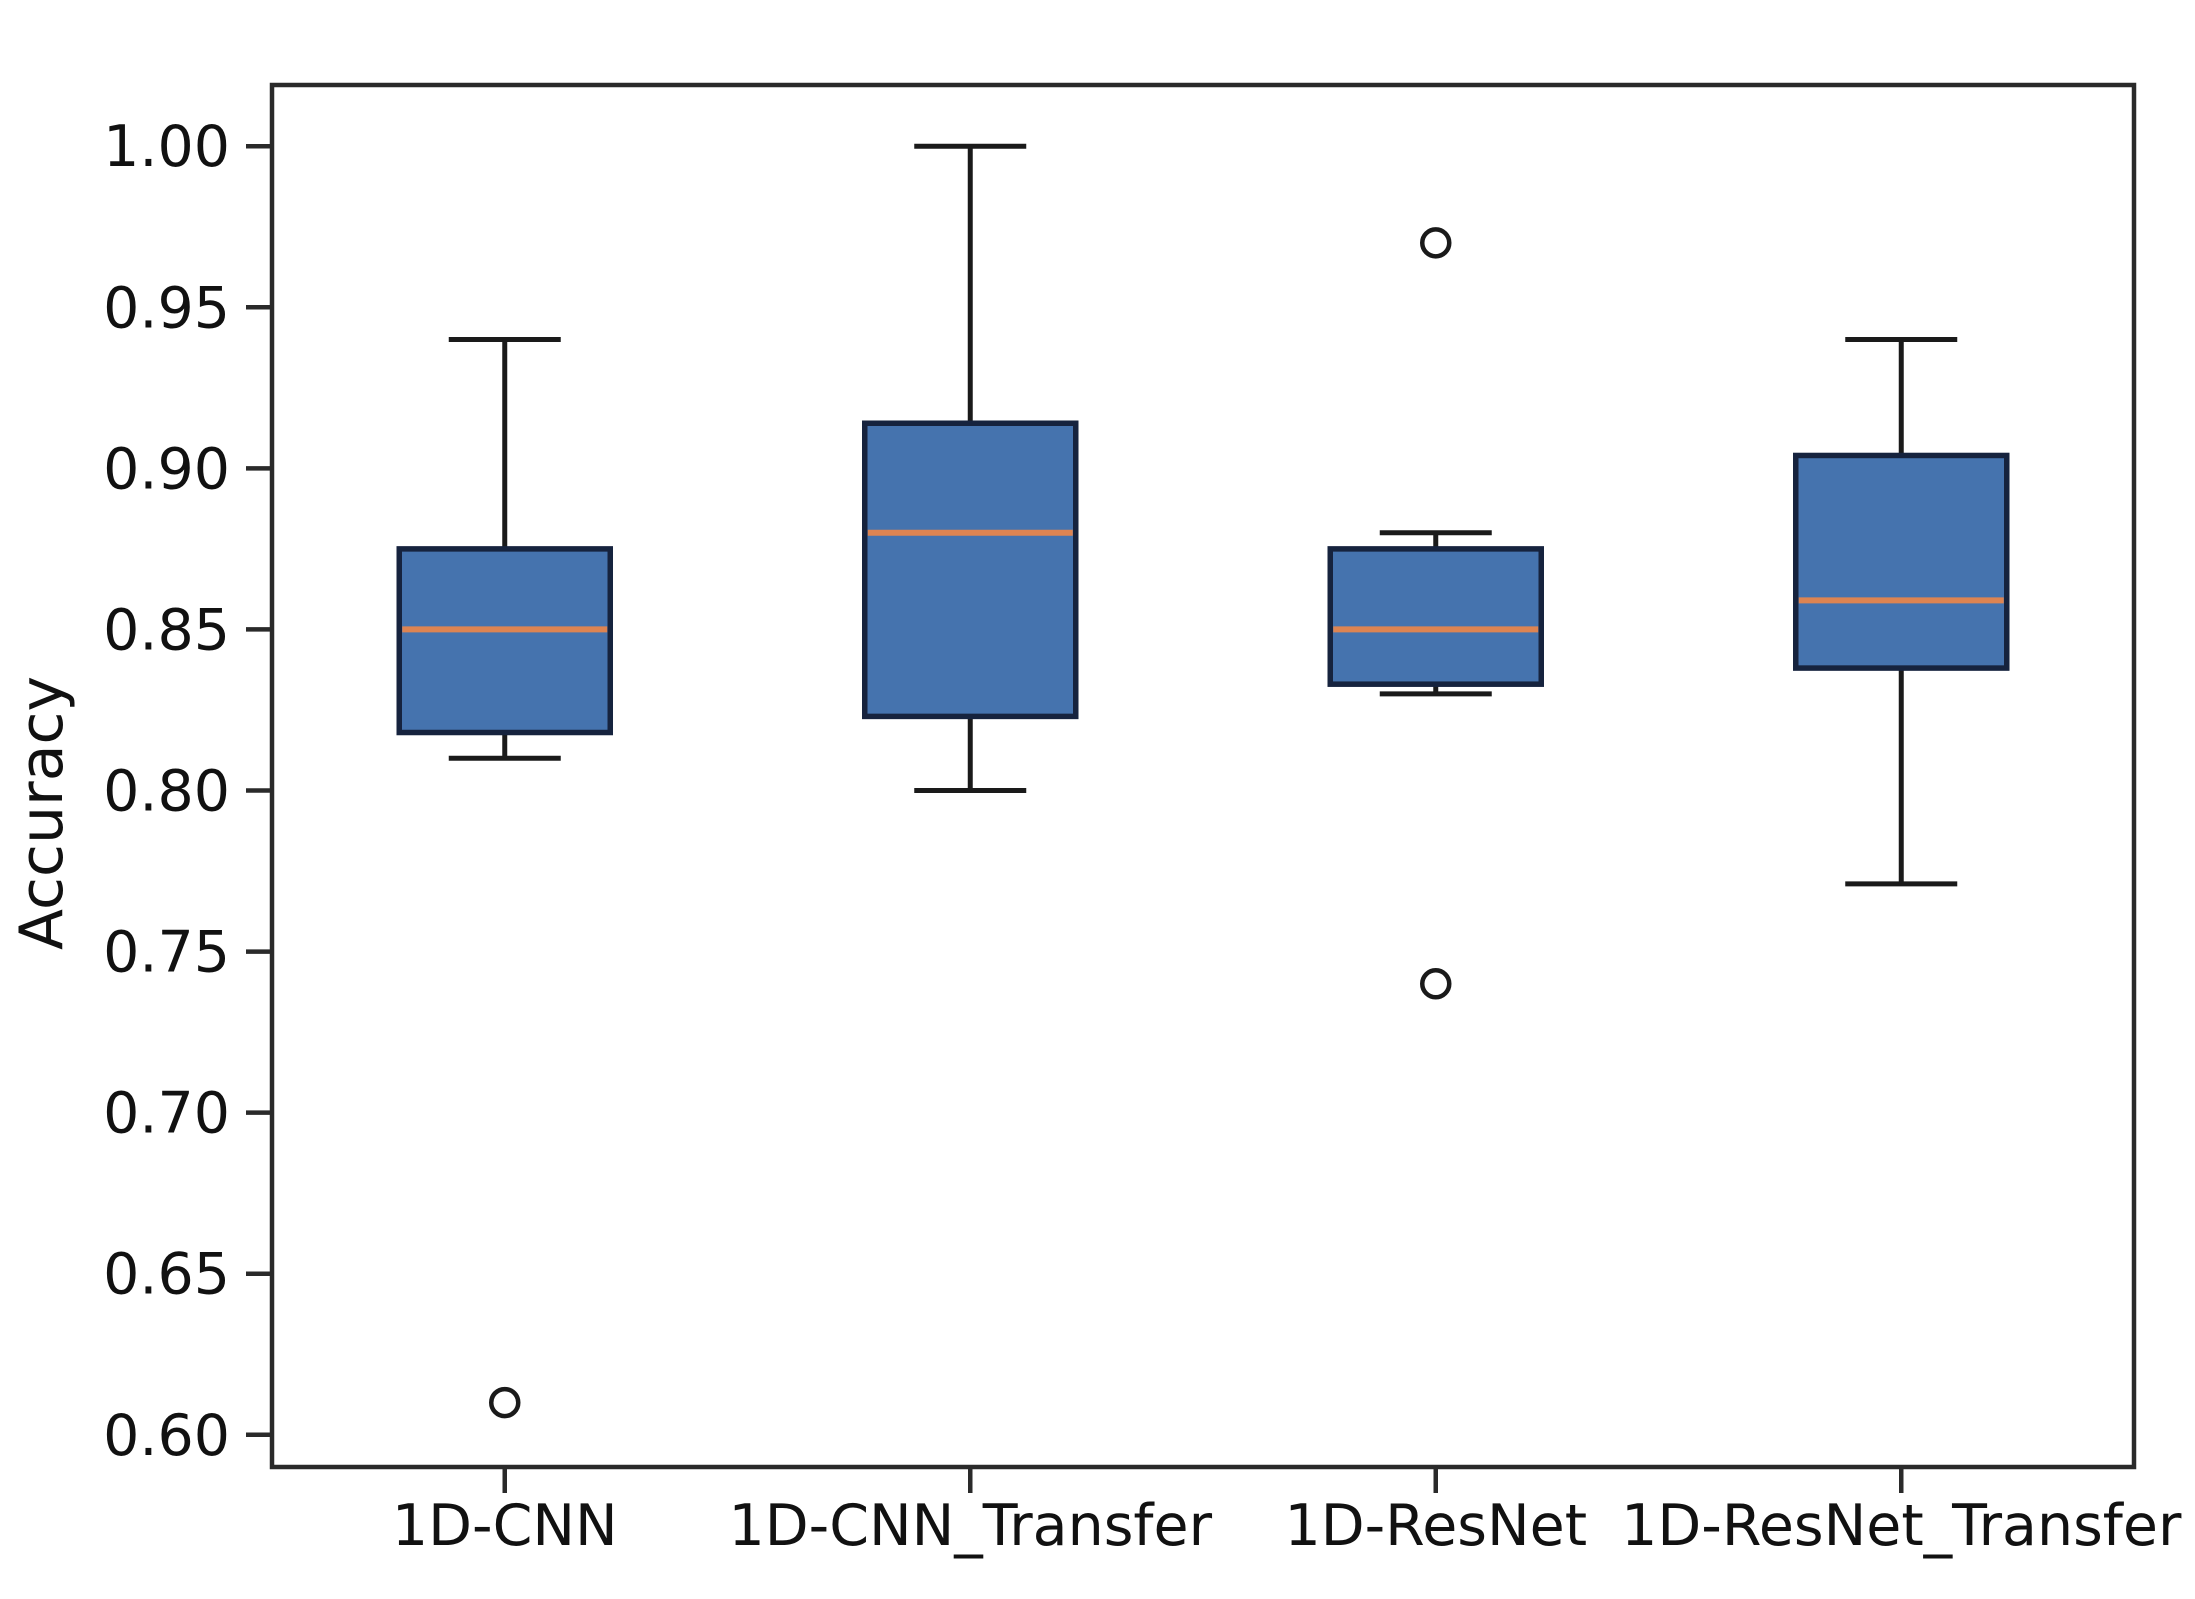 This screenshot has width=2195, height=1599. Describe the element at coordinates (1901, 1526) in the screenshot. I see `x-tick-label: 1D-ResNet_Transfer` at that location.